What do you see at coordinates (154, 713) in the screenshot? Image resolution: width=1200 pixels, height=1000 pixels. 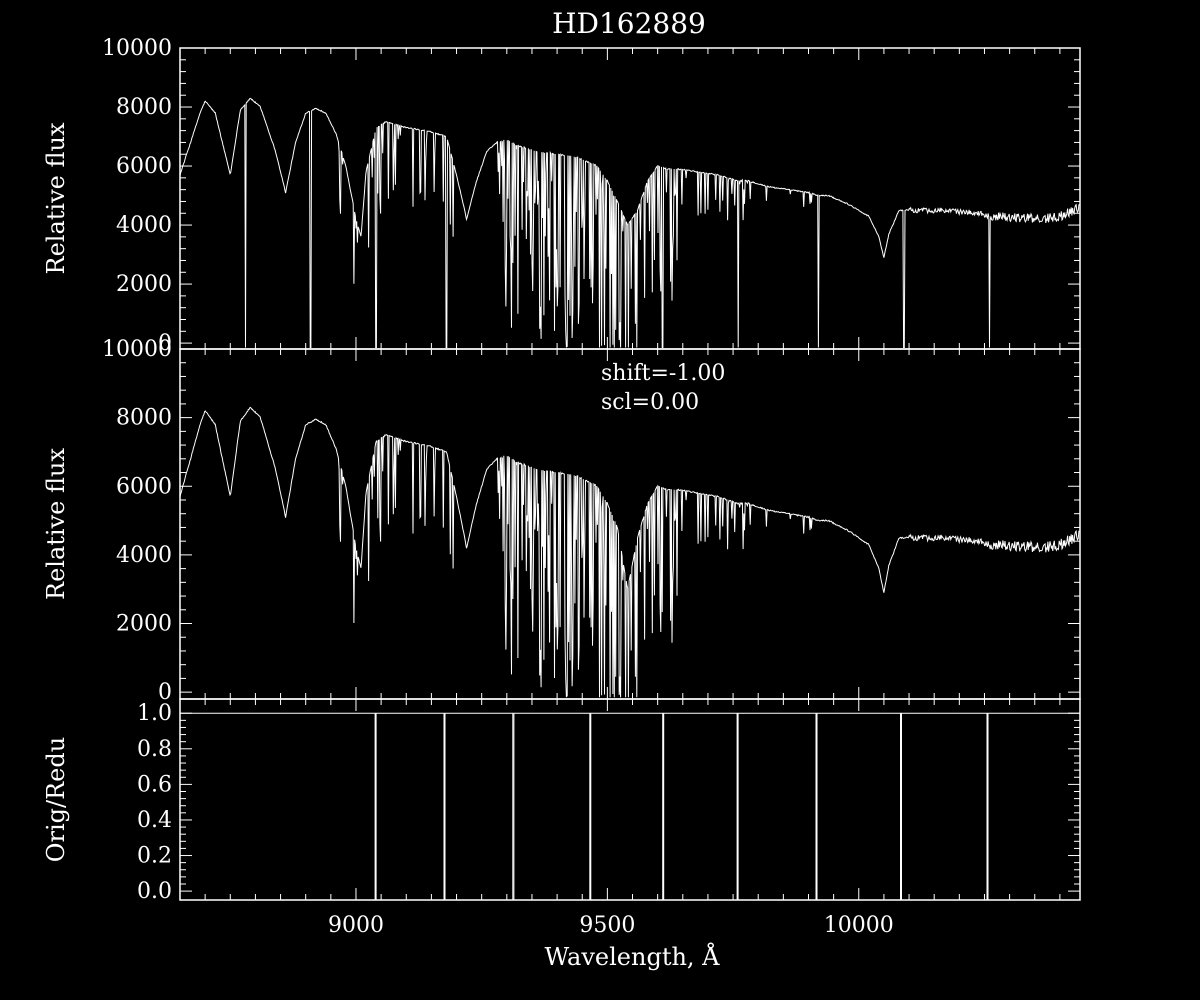 I see `y-tick-label: 1.0` at bounding box center [154, 713].